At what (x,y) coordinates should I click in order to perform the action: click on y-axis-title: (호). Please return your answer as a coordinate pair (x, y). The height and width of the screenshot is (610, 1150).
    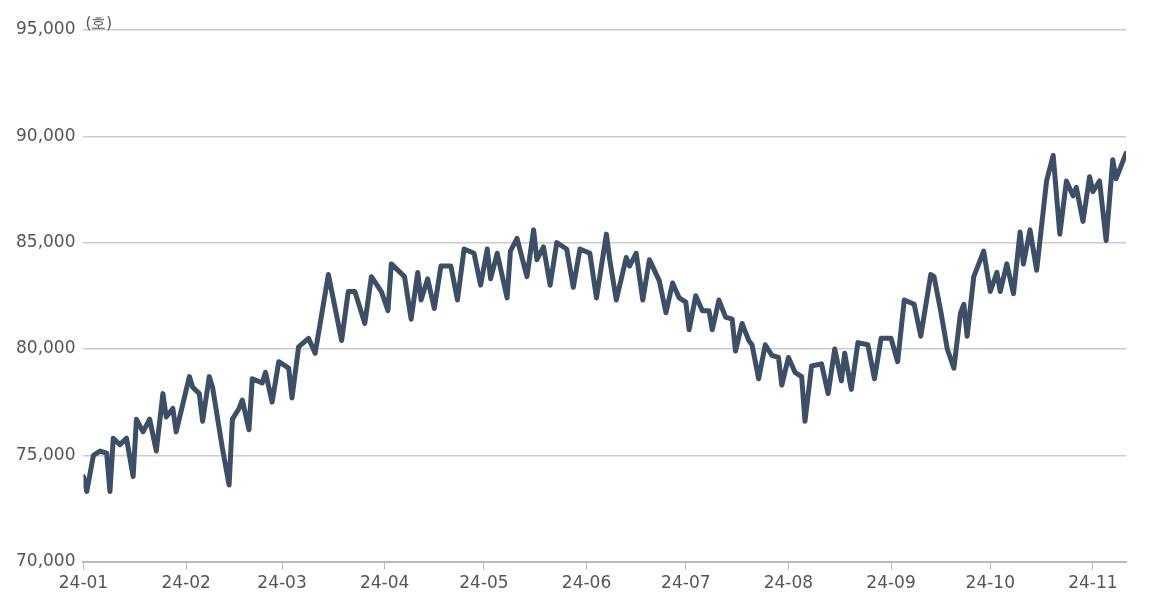
    Looking at the image, I should click on (99, 22).